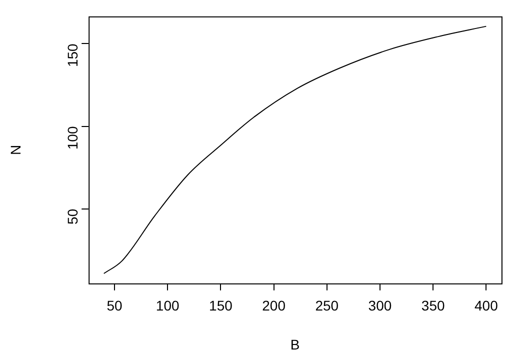  What do you see at coordinates (274, 306) in the screenshot?
I see `x-tick-label: 200` at bounding box center [274, 306].